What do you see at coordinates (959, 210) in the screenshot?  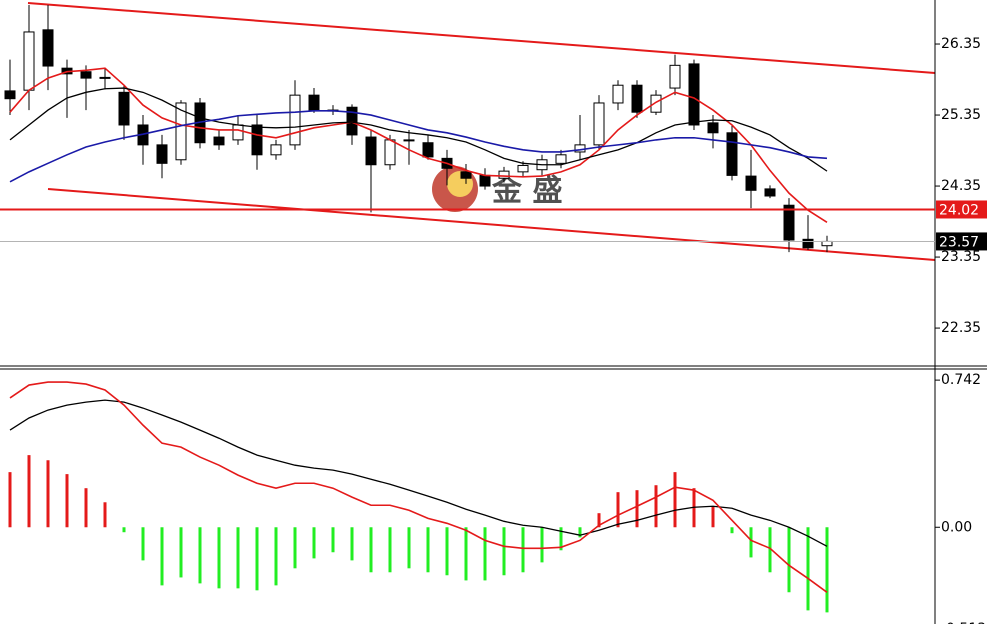 I see `price-label: 24.02` at bounding box center [959, 210].